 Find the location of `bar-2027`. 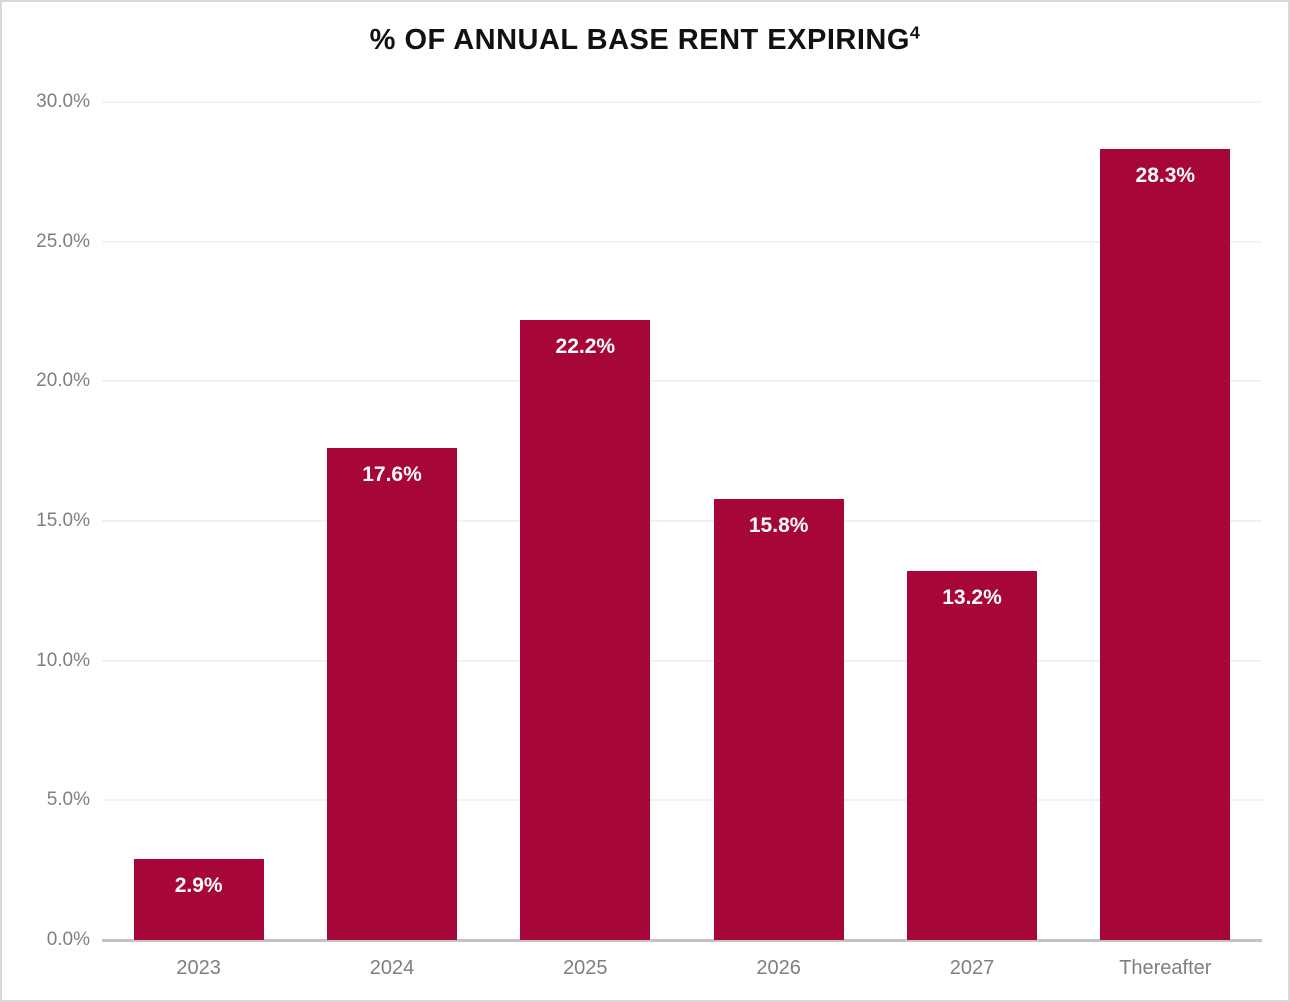

bar-2027 is located at coordinates (972, 755).